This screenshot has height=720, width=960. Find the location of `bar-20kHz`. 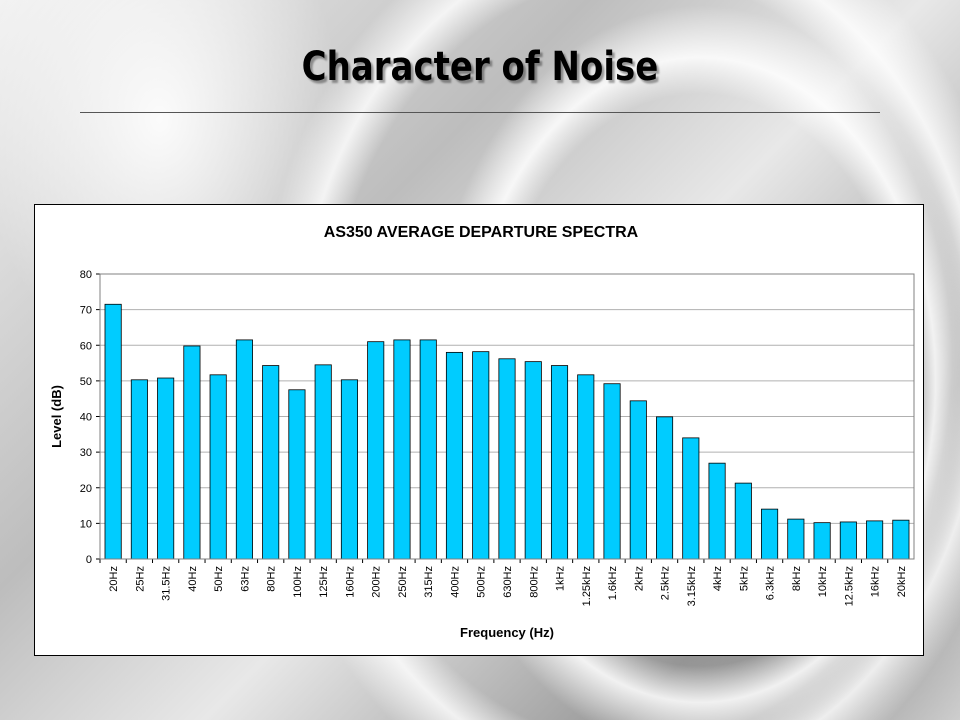

bar-20kHz is located at coordinates (901, 539).